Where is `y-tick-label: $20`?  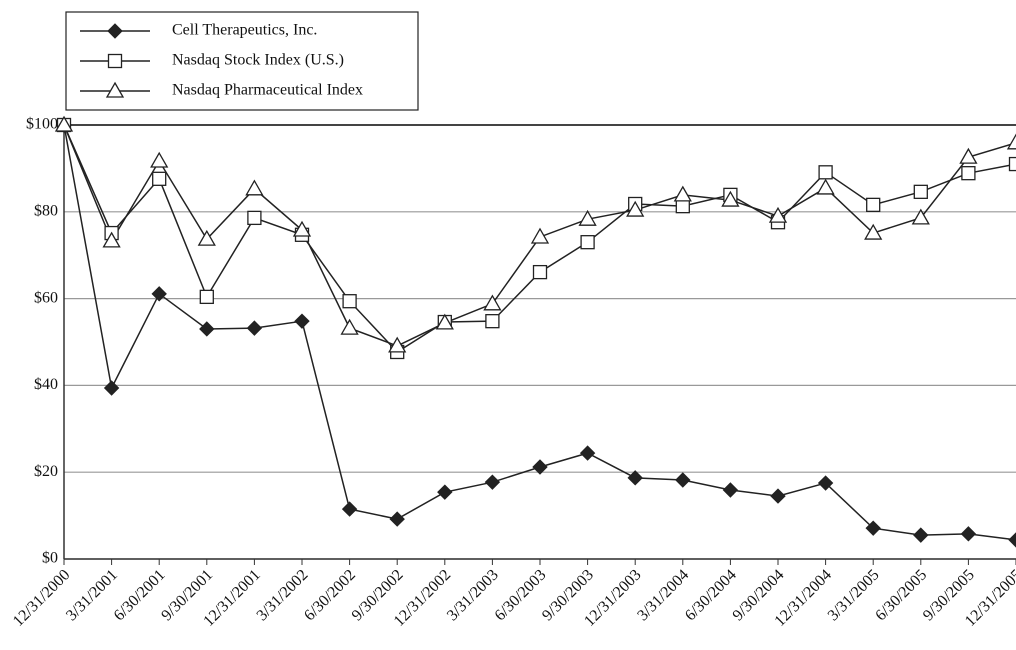 y-tick-label: $20 is located at coordinates (46, 471).